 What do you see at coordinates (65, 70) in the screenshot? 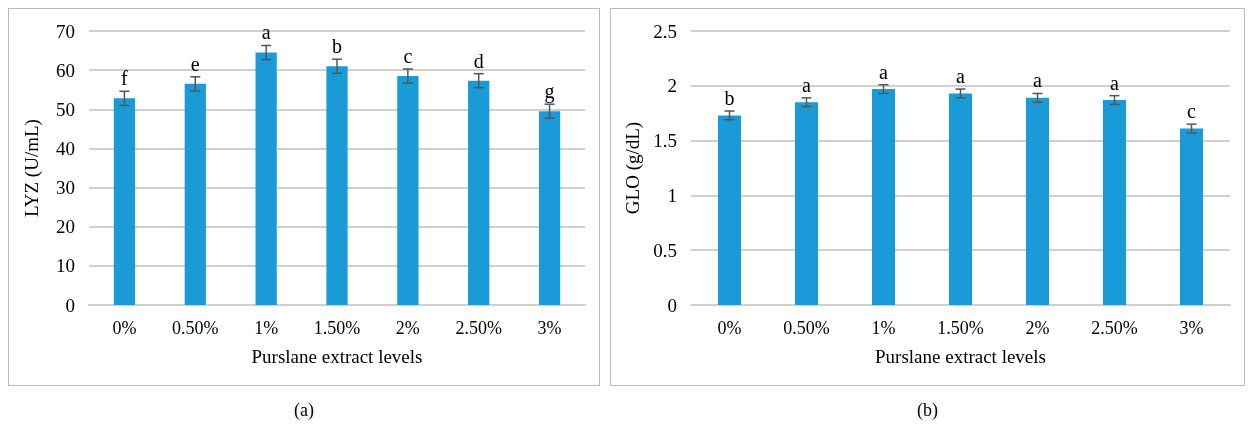
I see `y-tick-label: 60` at bounding box center [65, 70].